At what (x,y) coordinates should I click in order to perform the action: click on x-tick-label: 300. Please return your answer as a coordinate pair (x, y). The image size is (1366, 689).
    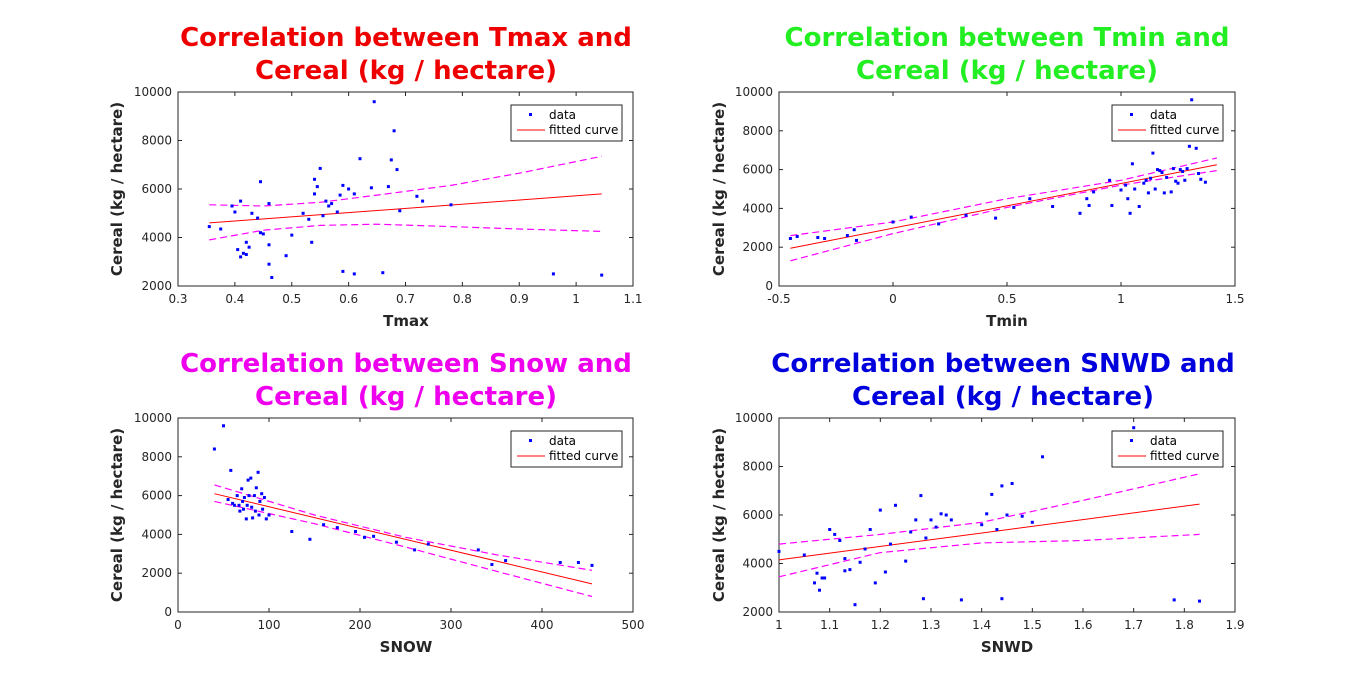
    Looking at the image, I should click on (451, 625).